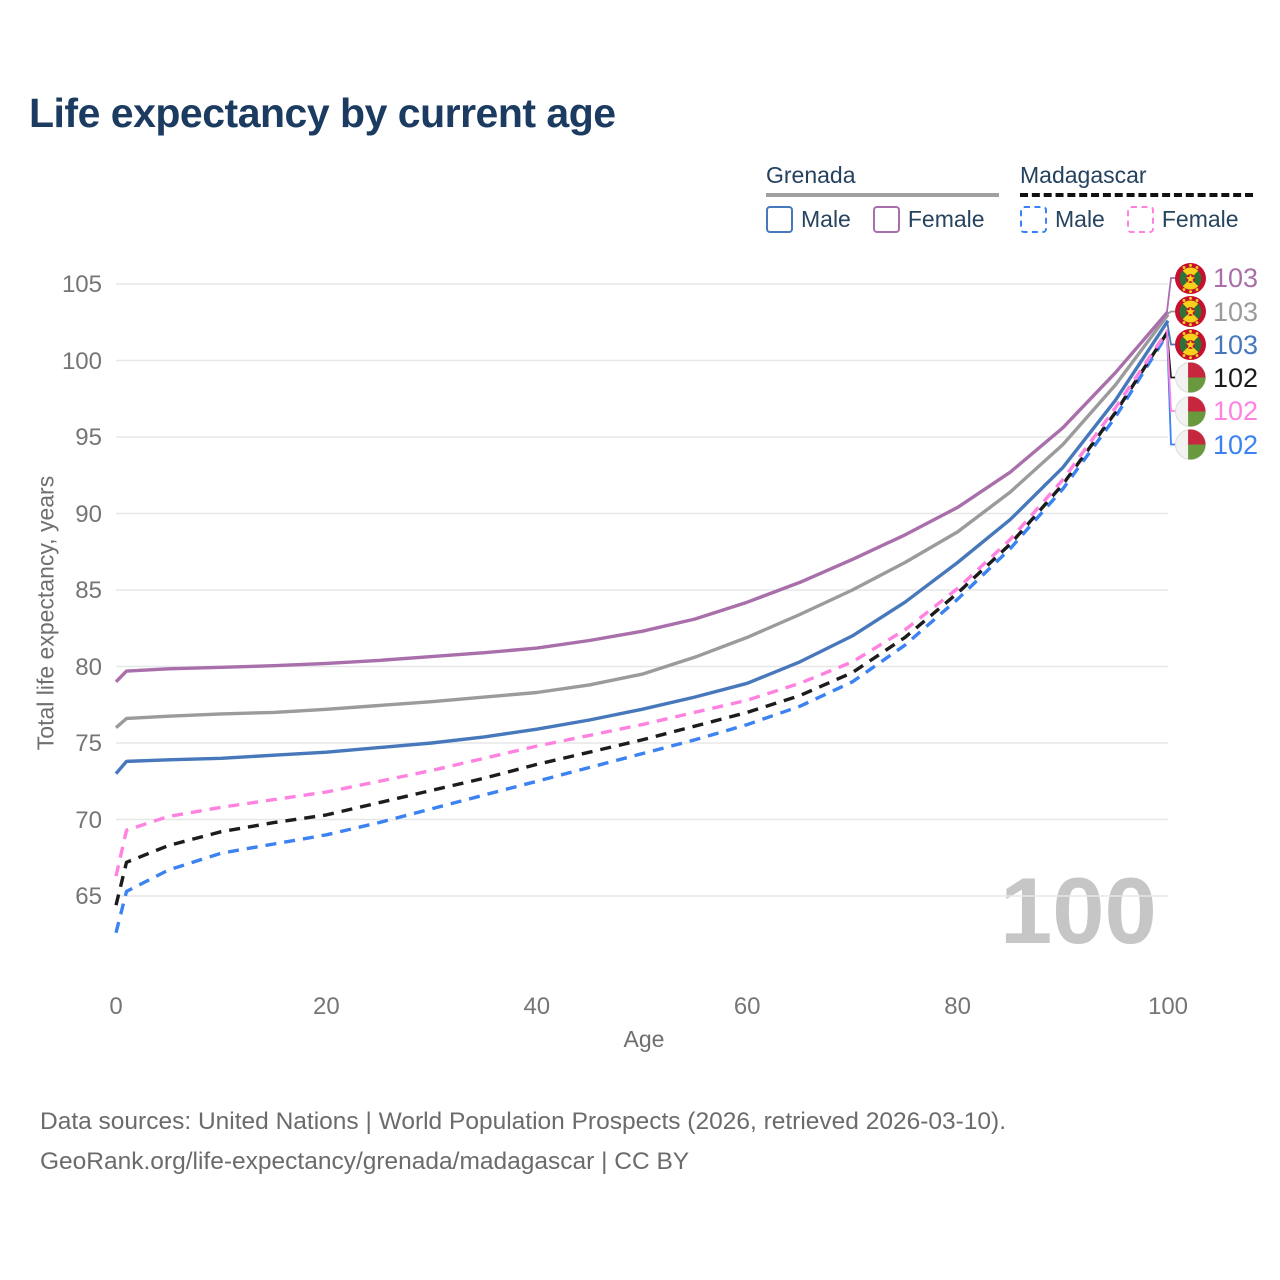  What do you see at coordinates (88, 437) in the screenshot?
I see `y-tick-95: 95` at bounding box center [88, 437].